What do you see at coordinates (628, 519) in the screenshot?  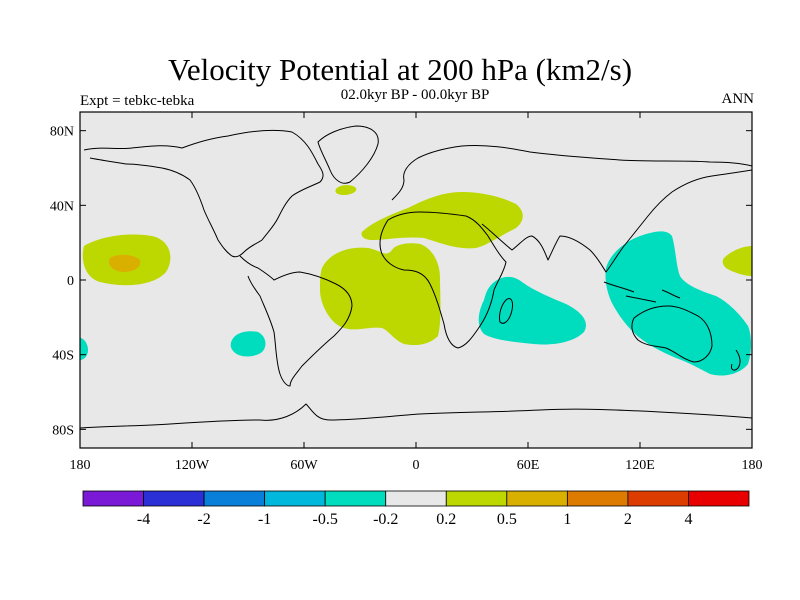 I see `colorbar-label: 2` at bounding box center [628, 519].